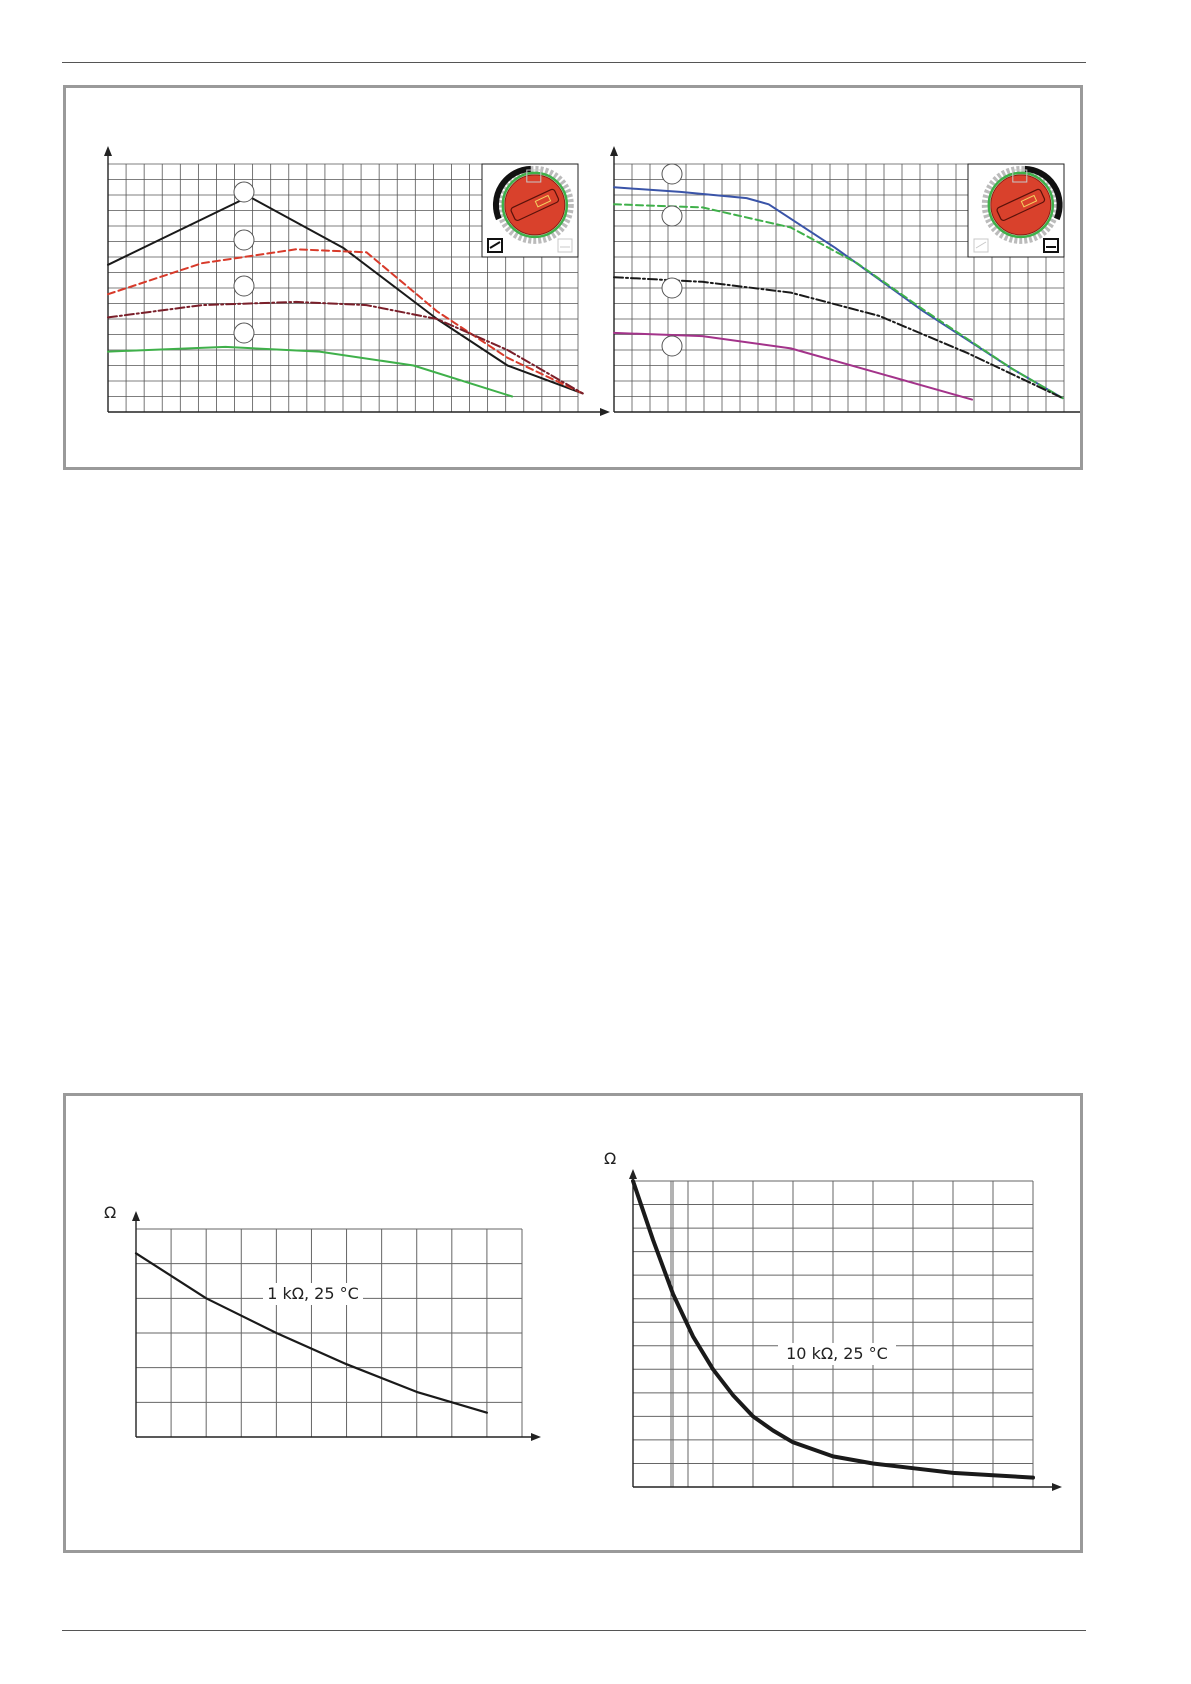 Image resolution: width=1191 pixels, height=1684 pixels. Describe the element at coordinates (833, 1329) in the screenshot. I see `sensor-10k-series-1-line` at that location.